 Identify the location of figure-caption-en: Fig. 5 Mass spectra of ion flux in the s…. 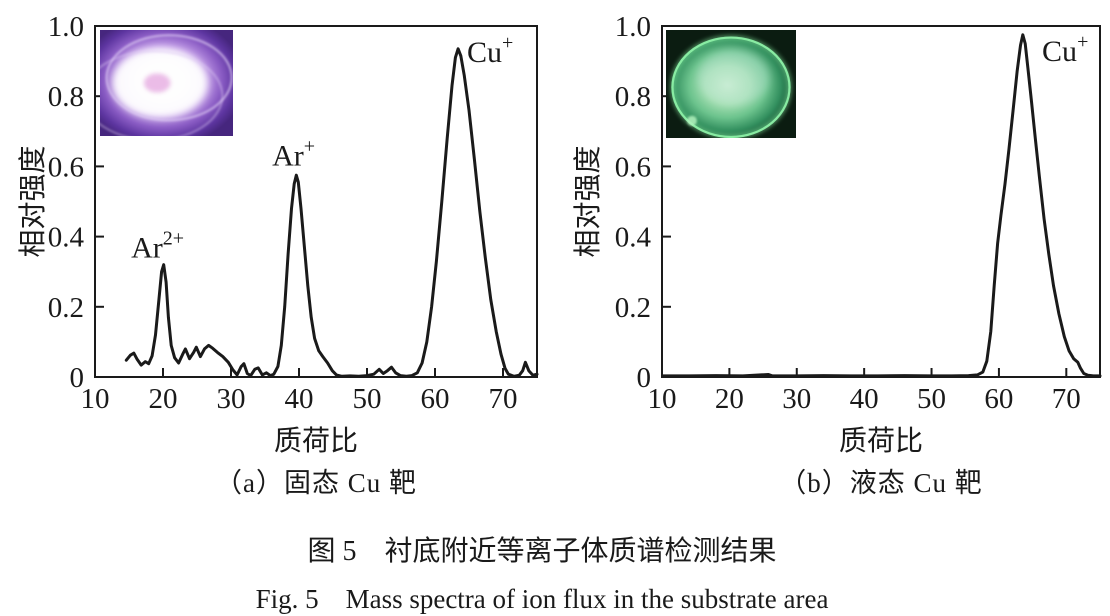
(542, 599).